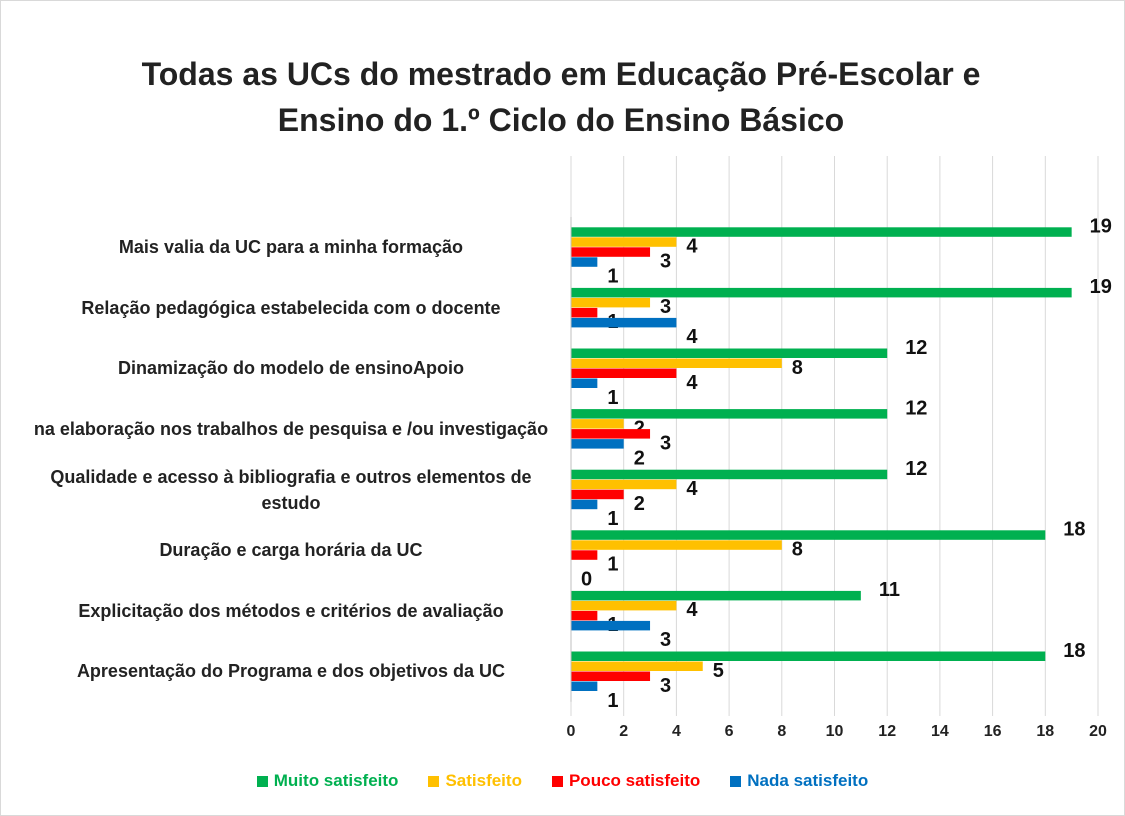  I want to click on category-label: Dinamização do modelo de ensinoApoio, so click(291, 368).